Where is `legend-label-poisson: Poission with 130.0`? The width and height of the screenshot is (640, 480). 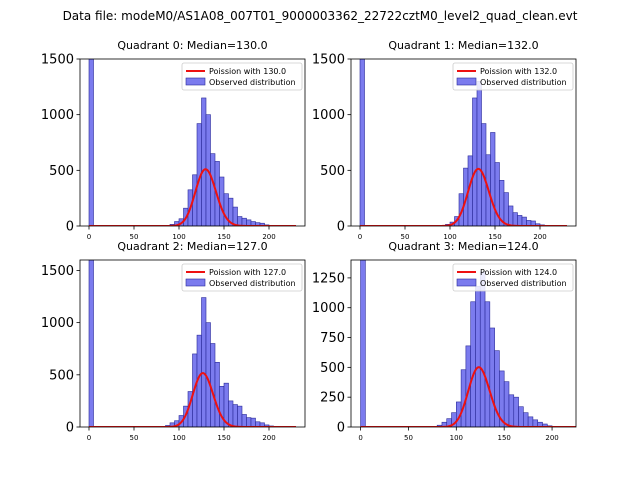 legend-label-poisson: Poission with 130.0 is located at coordinates (247, 71).